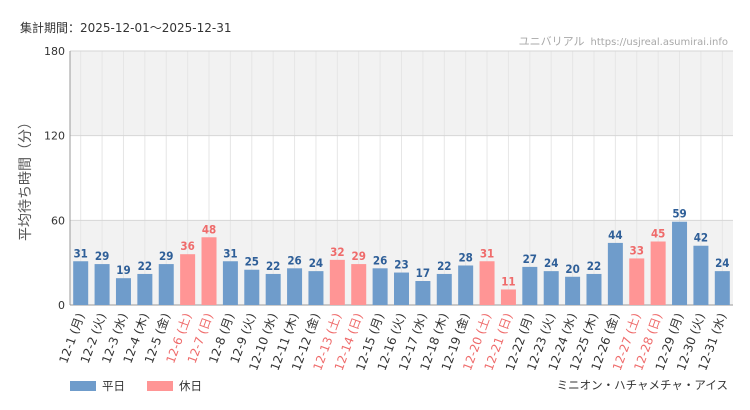 Image resolution: width=750 pixels, height=410 pixels. I want to click on bar-value-label: 11, so click(508, 281).